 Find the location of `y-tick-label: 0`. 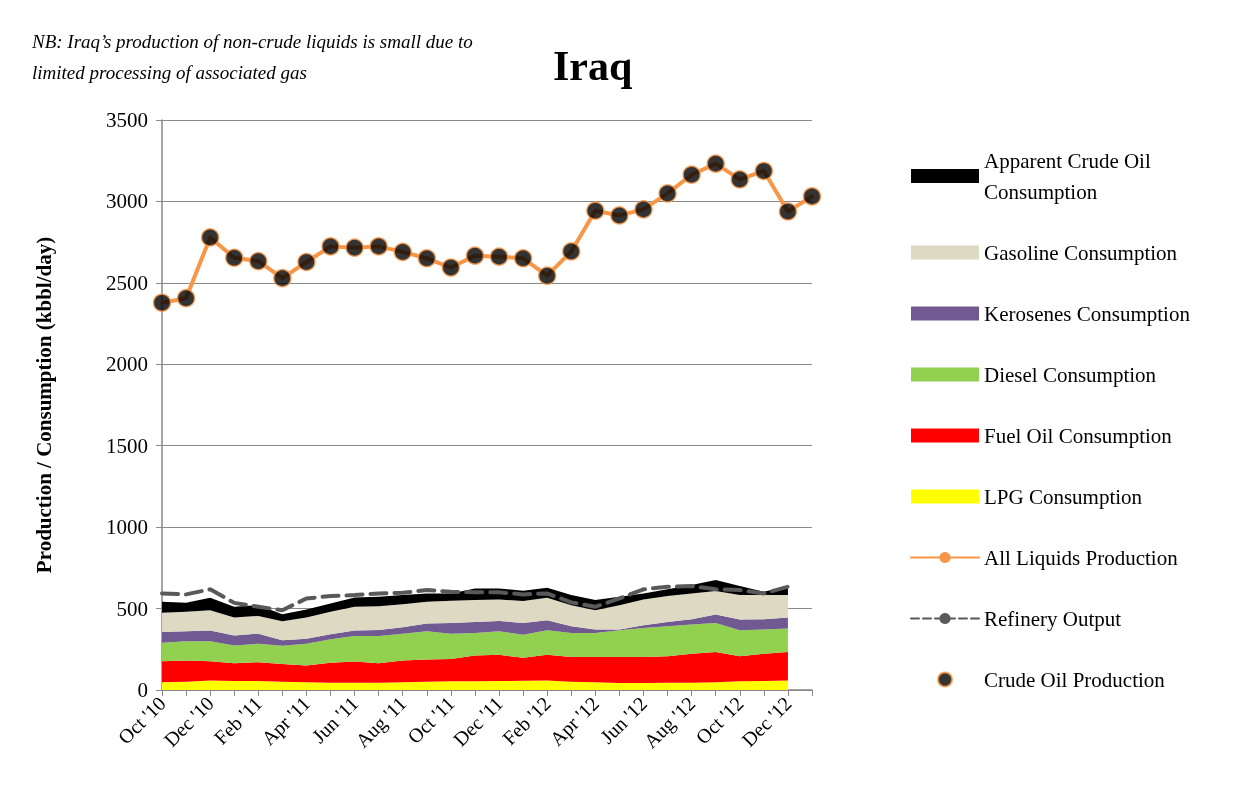

y-tick-label: 0 is located at coordinates (142, 690).